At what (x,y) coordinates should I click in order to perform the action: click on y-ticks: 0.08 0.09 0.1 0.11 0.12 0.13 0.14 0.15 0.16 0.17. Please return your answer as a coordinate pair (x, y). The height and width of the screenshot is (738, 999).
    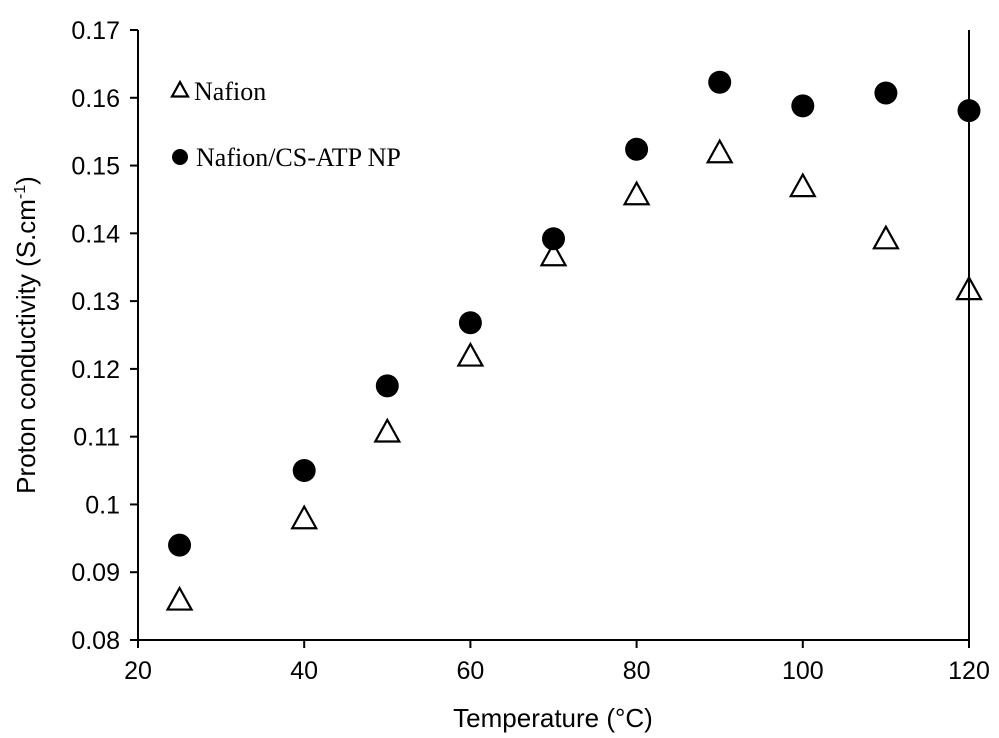
    Looking at the image, I should click on (104, 336).